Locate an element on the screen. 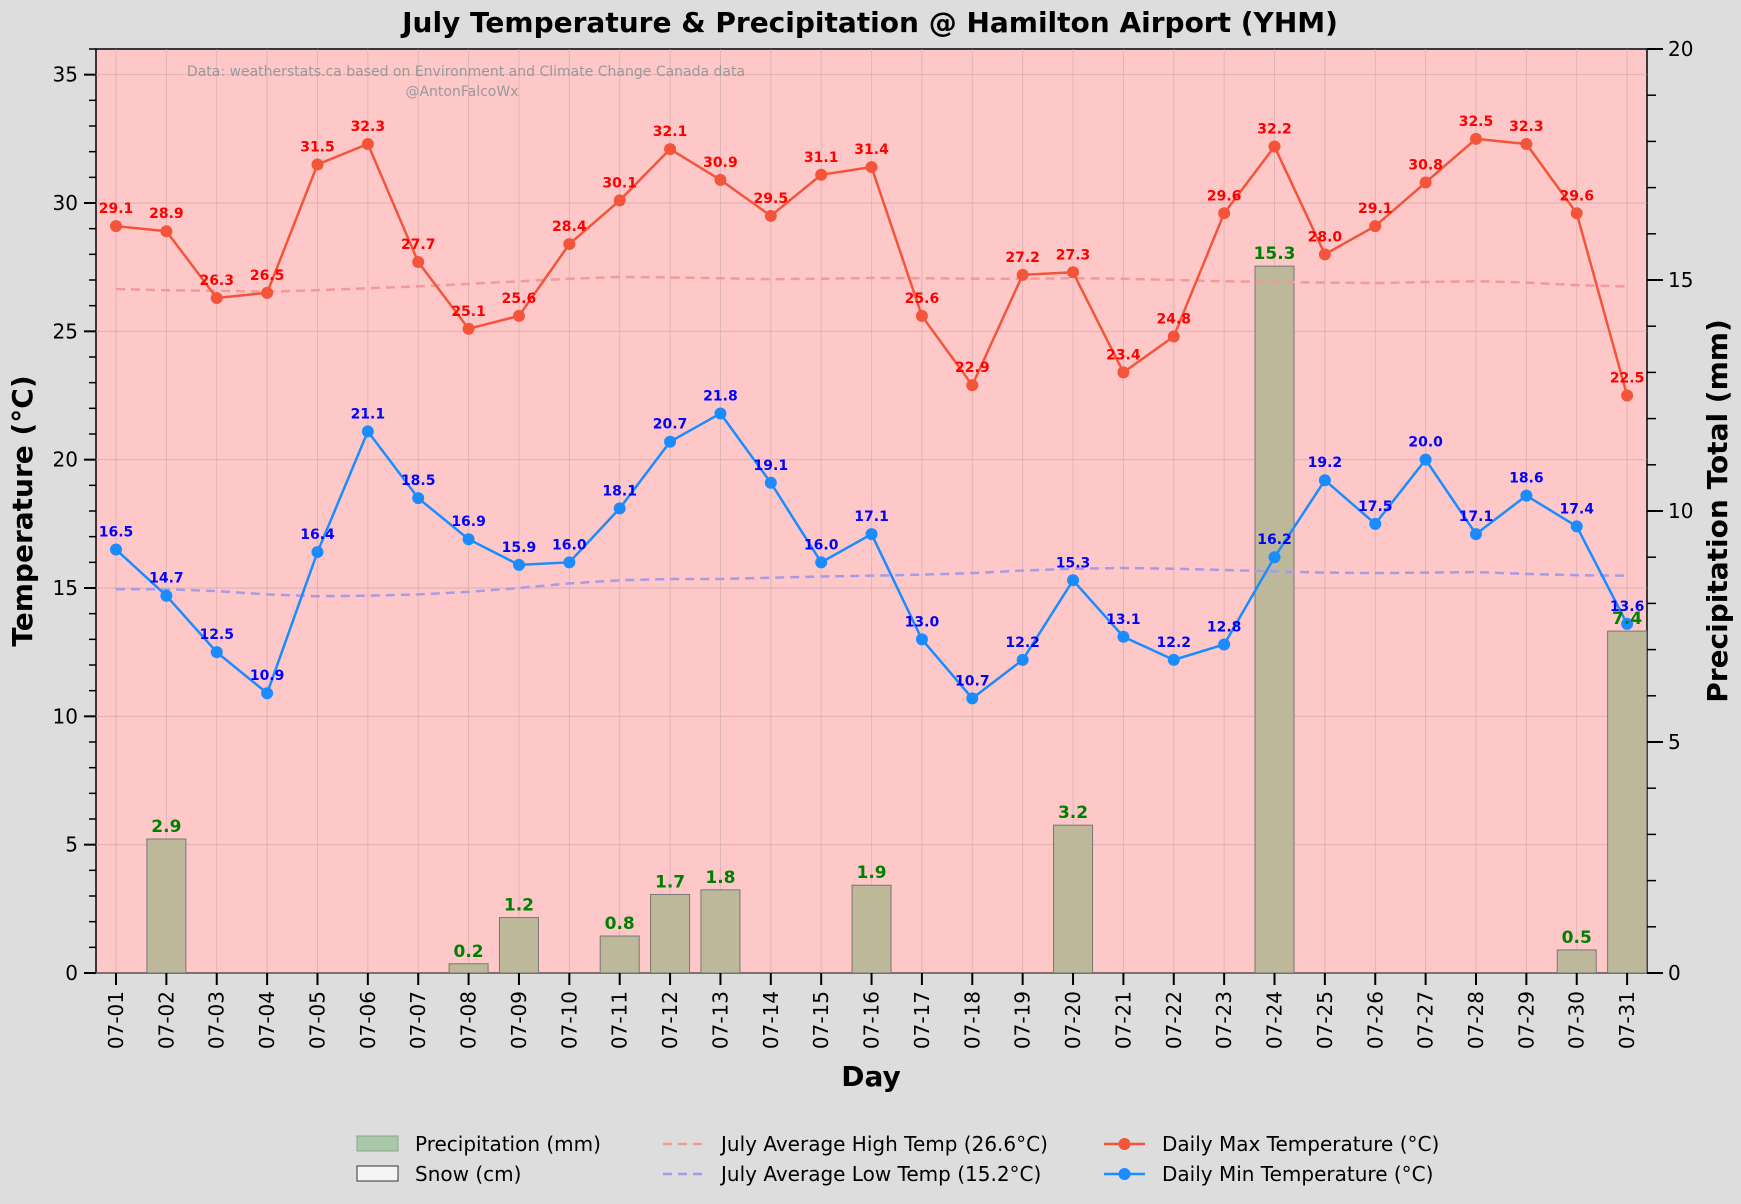 The width and height of the screenshot is (1741, 1204). min-temp-label: 19.1 is located at coordinates (771, 466).